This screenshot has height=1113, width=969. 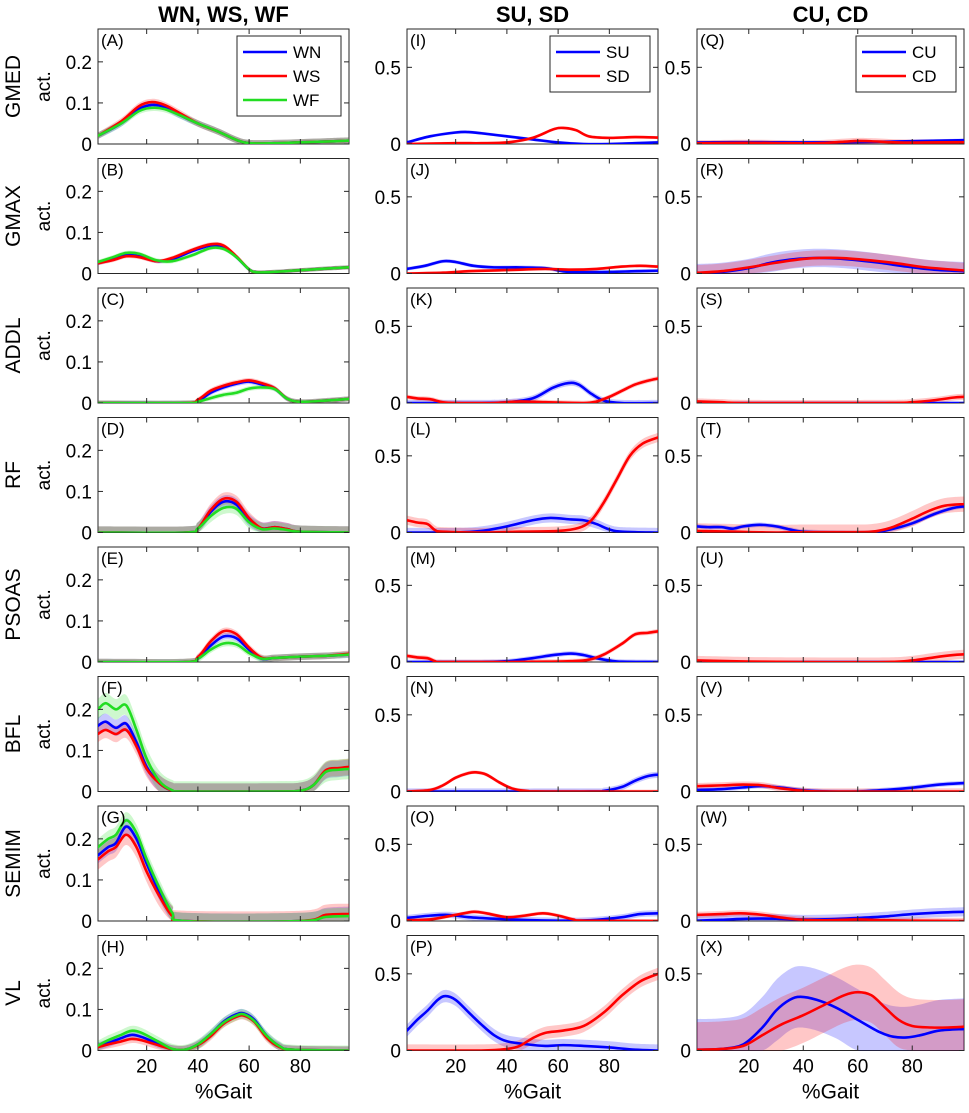 I want to click on panel-label: (I), so click(x=418, y=40).